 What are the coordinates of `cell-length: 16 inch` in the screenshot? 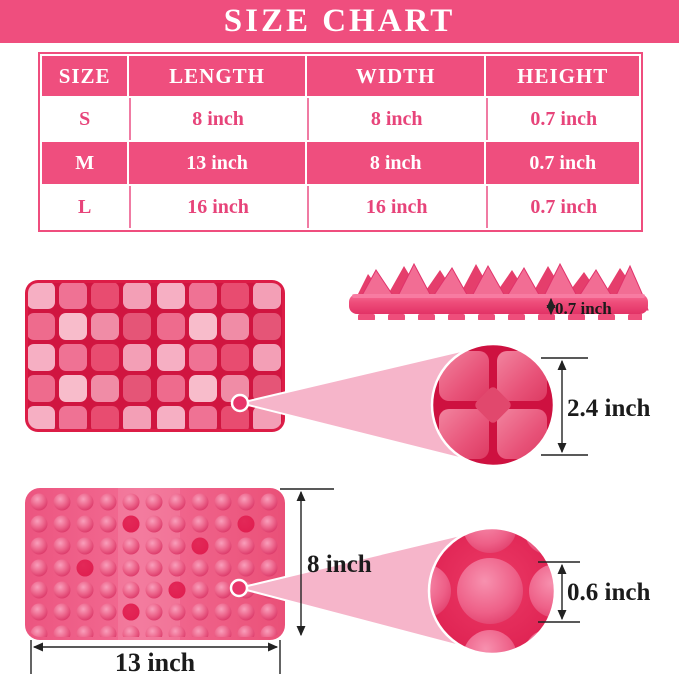 It's located at (217, 207).